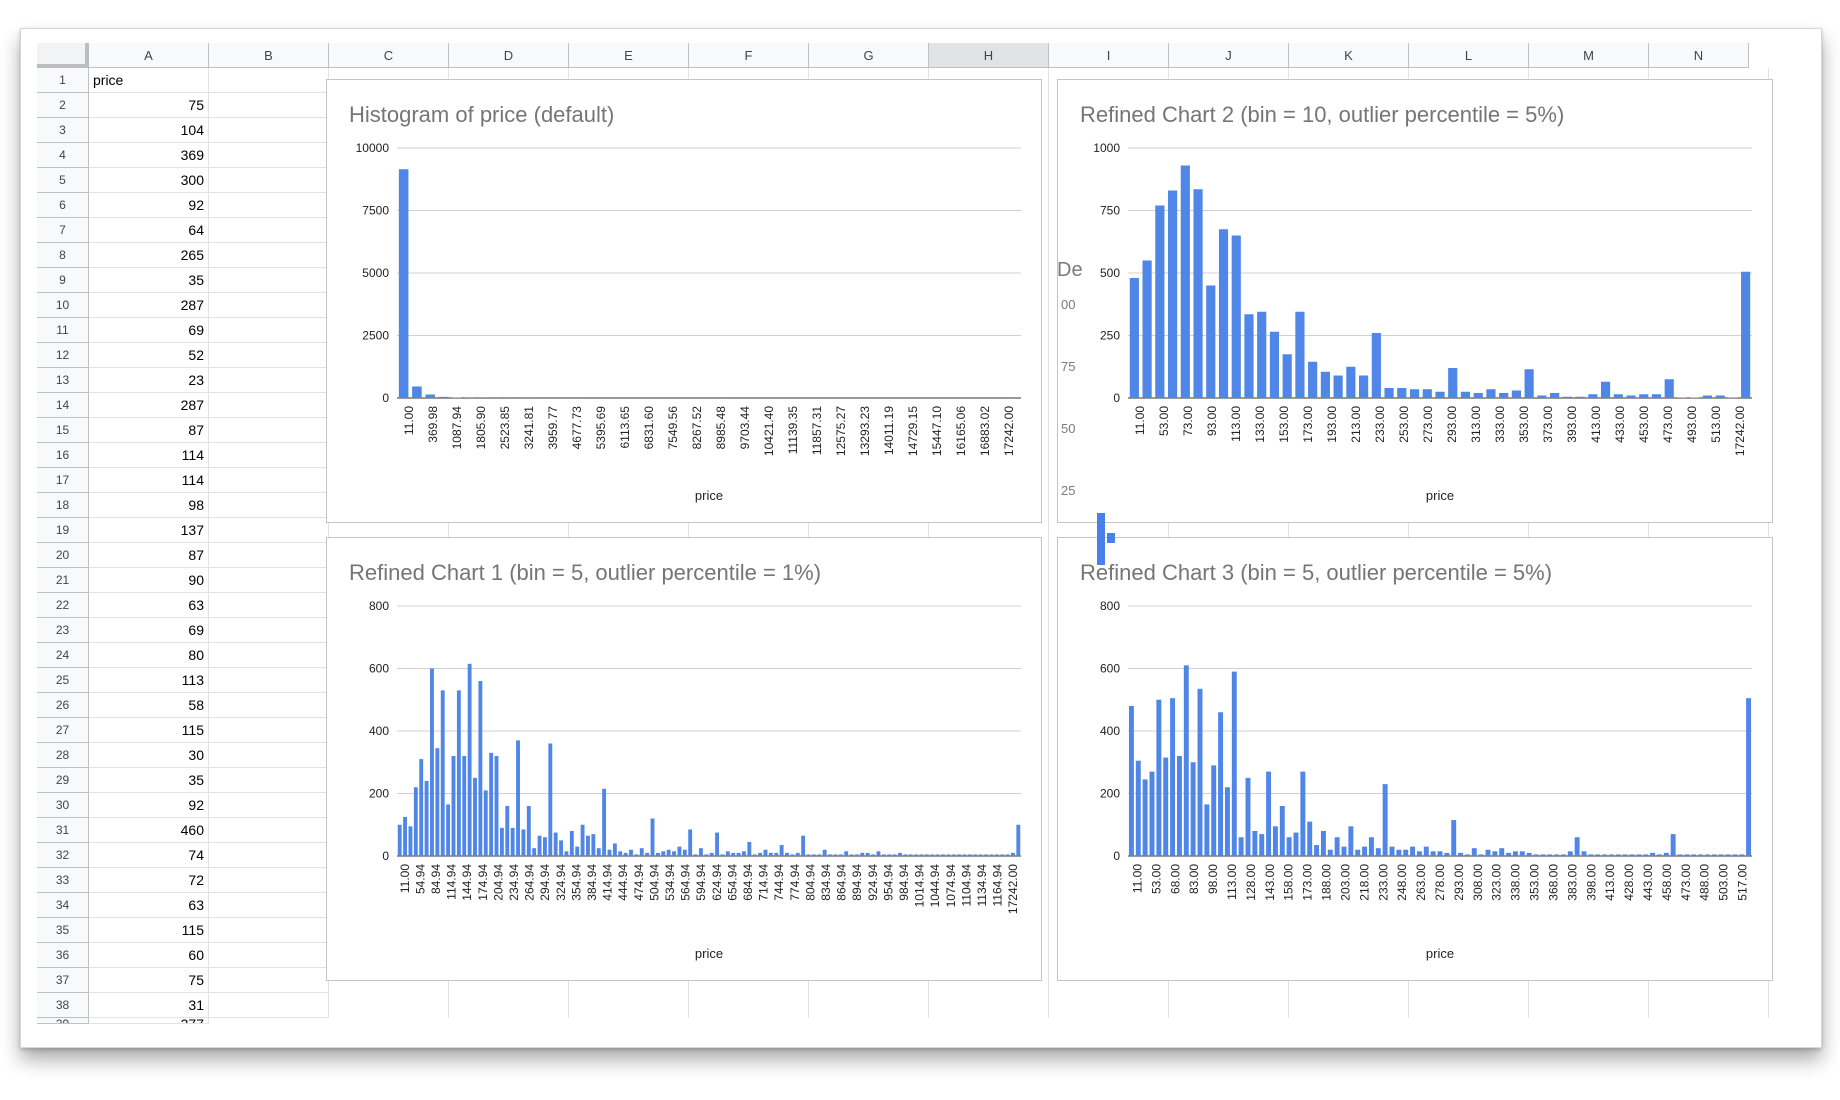  Describe the element at coordinates (149, 80) in the screenshot. I see `header-cell-price: price` at that location.